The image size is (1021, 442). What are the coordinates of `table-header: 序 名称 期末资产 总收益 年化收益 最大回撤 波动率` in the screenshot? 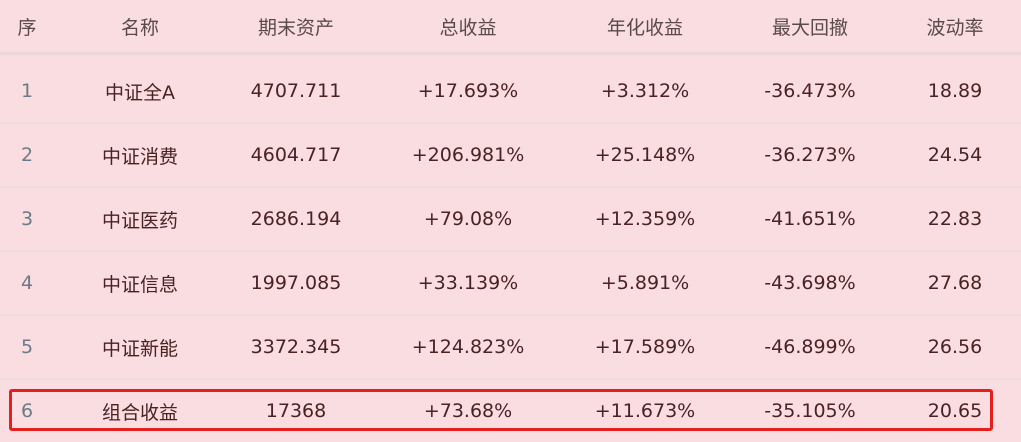 It's located at (510, 27).